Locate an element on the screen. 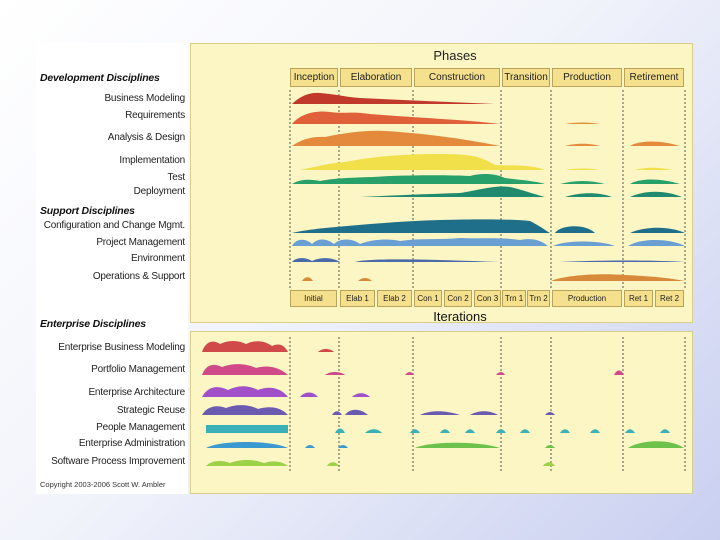 The height and width of the screenshot is (540, 720). hump-requirements-late is located at coordinates (582, 123).